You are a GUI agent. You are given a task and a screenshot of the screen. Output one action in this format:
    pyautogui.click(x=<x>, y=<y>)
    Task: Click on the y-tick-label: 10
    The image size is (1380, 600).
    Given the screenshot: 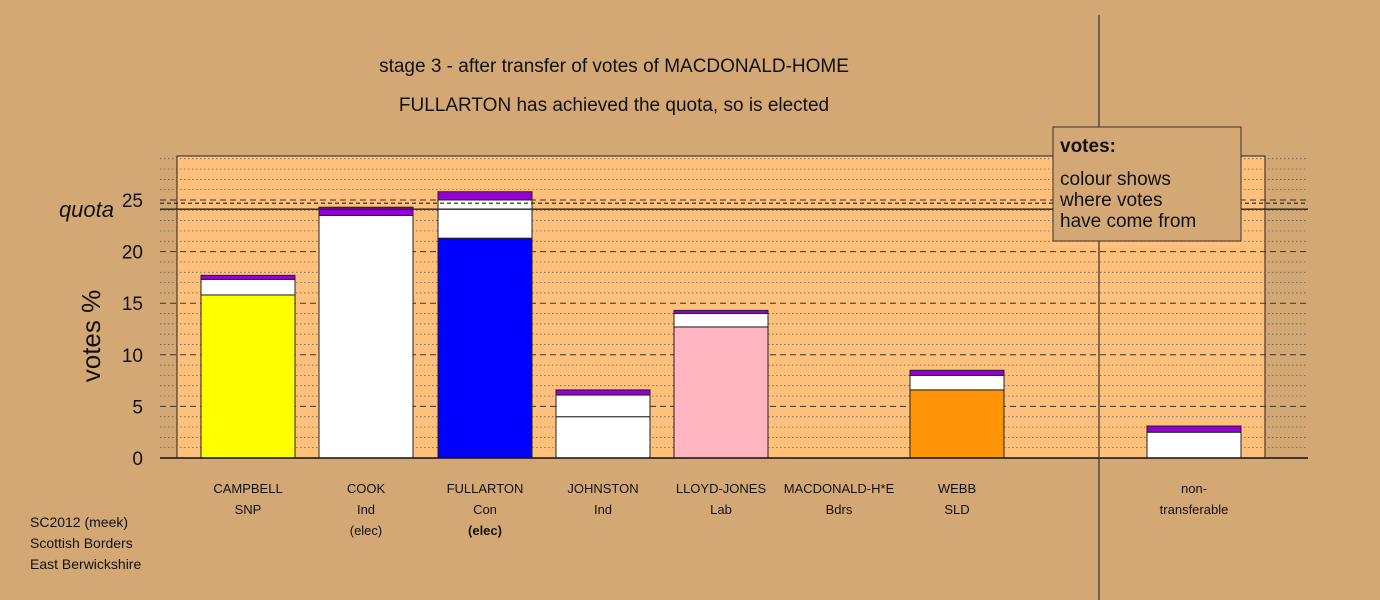 What is the action you would take?
    pyautogui.click(x=132, y=356)
    